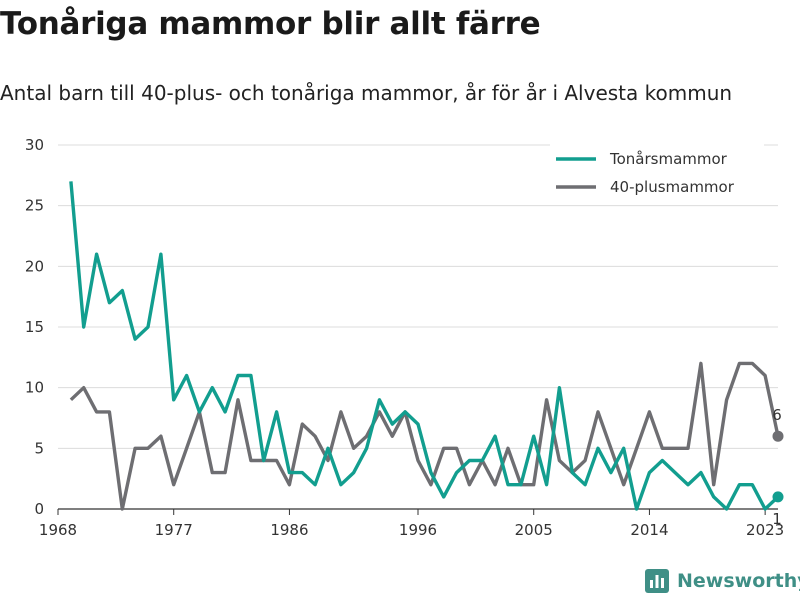  I want to click on x-tick-label: 1968, so click(58, 530).